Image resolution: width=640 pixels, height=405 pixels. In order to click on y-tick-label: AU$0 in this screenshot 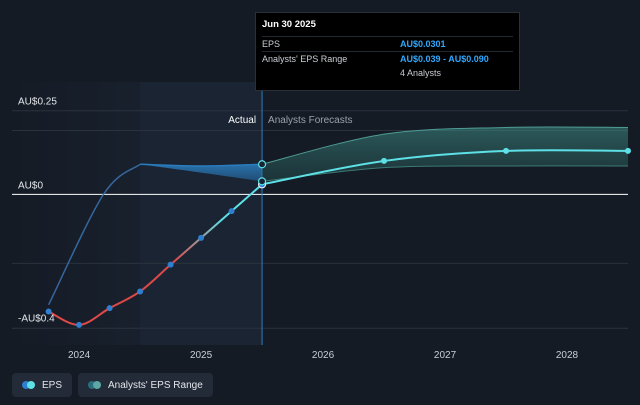, I will do `click(30, 185)`.